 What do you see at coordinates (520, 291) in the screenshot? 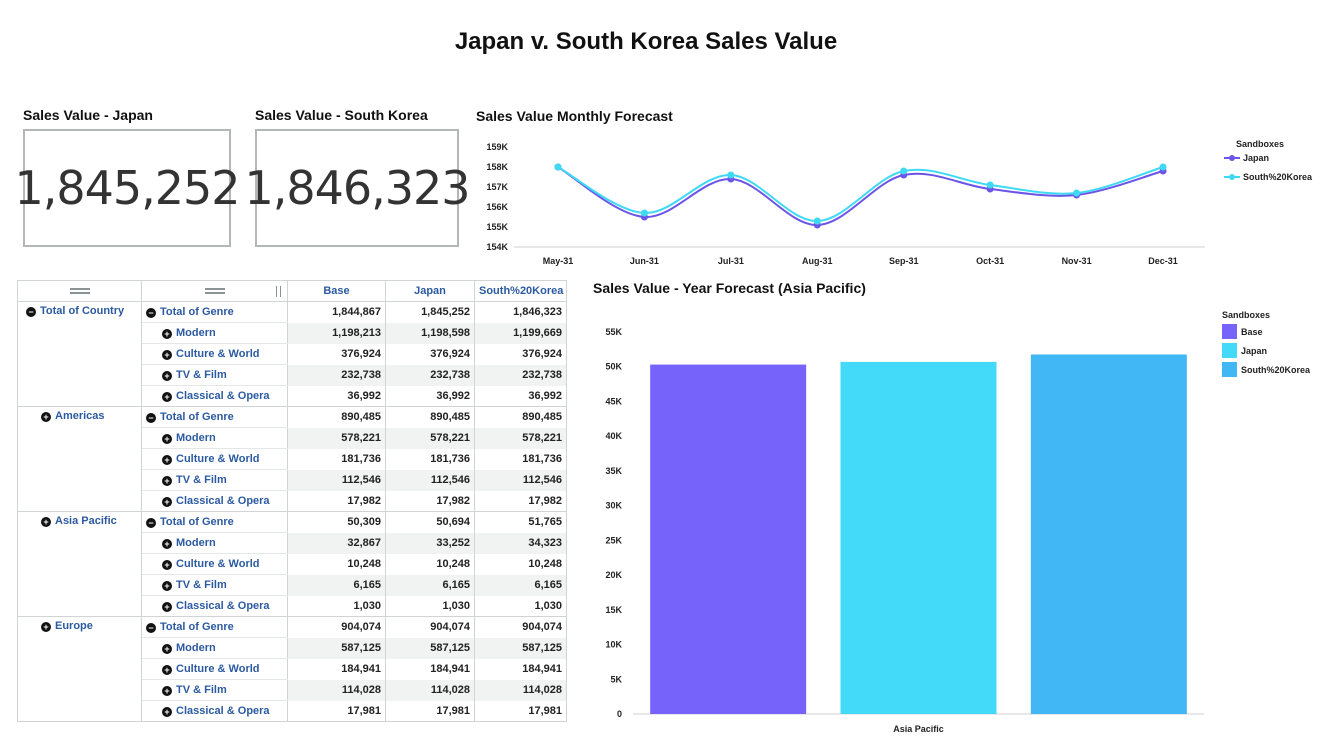
I see `south-korea-column-header: South%20Korea` at bounding box center [520, 291].